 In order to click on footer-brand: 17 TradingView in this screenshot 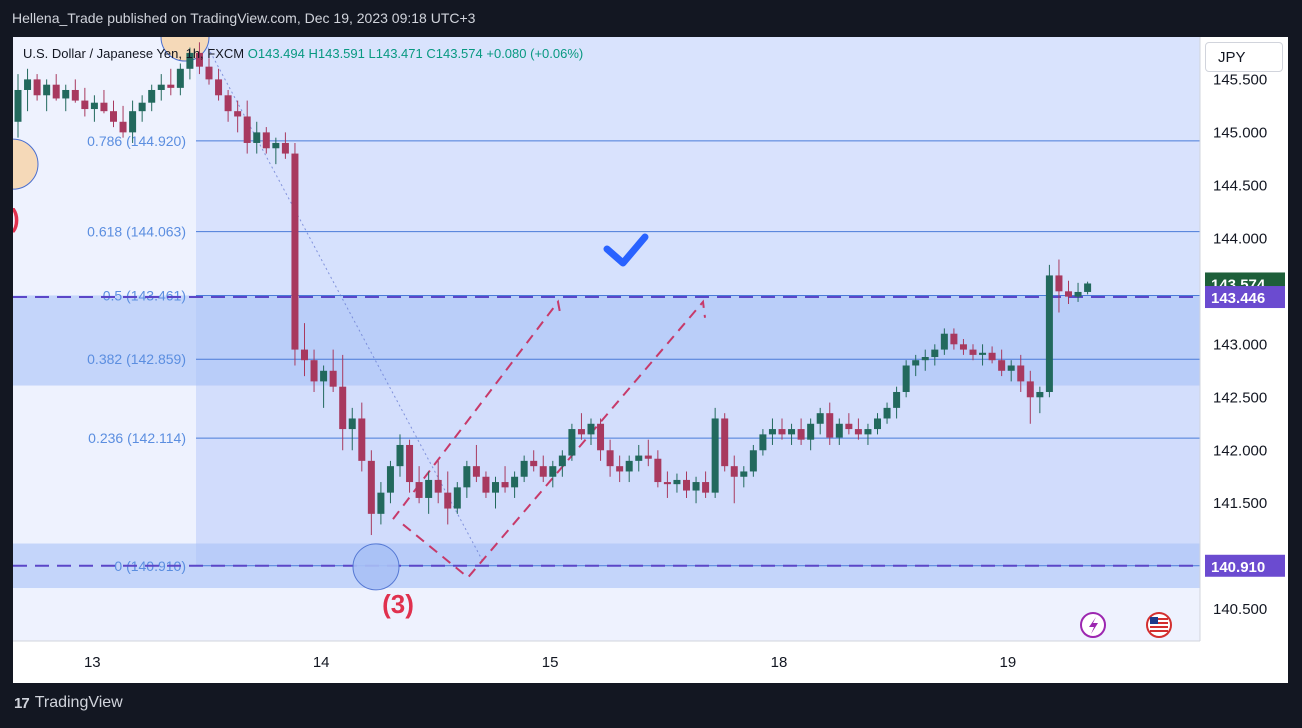, I will do `click(68, 703)`.